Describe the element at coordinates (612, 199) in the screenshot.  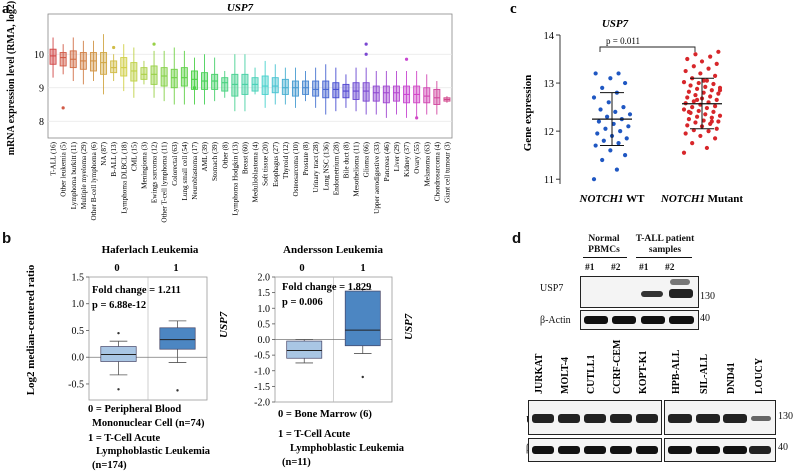
I see `panel-c-xlabel-wt: NOTCH1 WT` at that location.